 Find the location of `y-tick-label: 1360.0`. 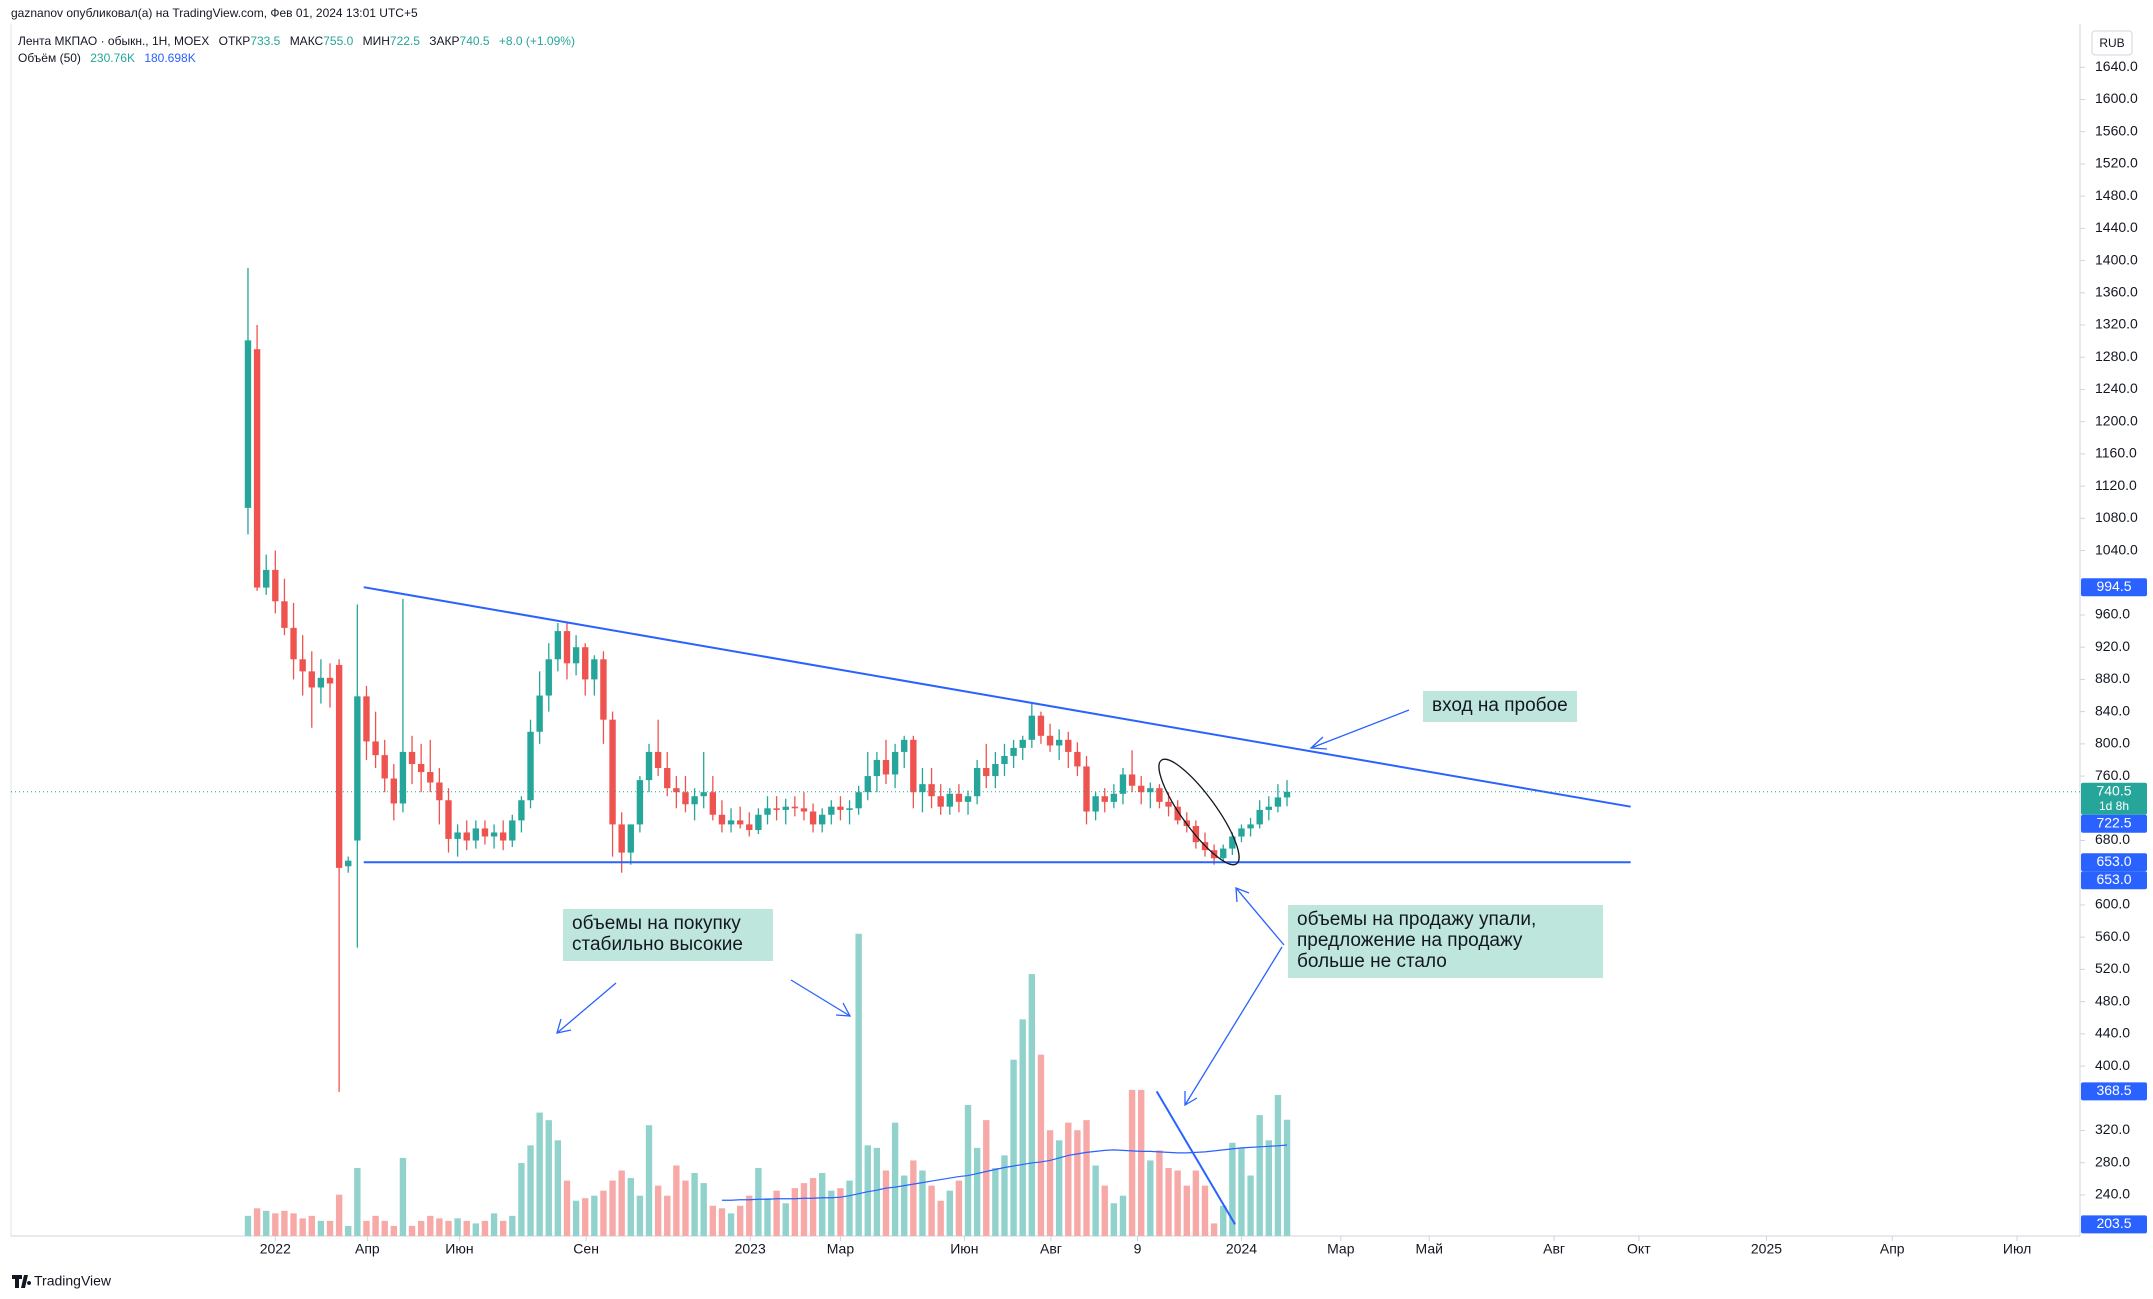

y-tick-label: 1360.0 is located at coordinates (2116, 292).